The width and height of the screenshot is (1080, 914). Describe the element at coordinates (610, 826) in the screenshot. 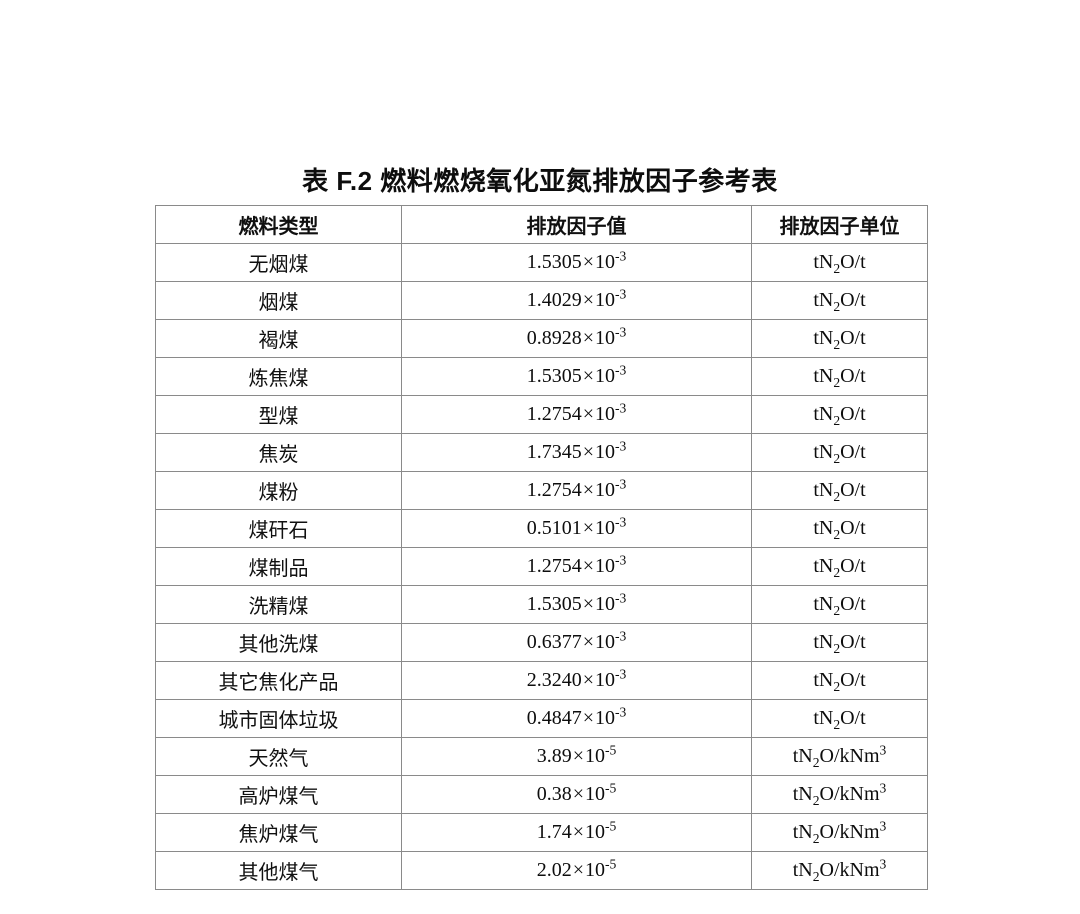

I see `value-exponent: -5` at that location.